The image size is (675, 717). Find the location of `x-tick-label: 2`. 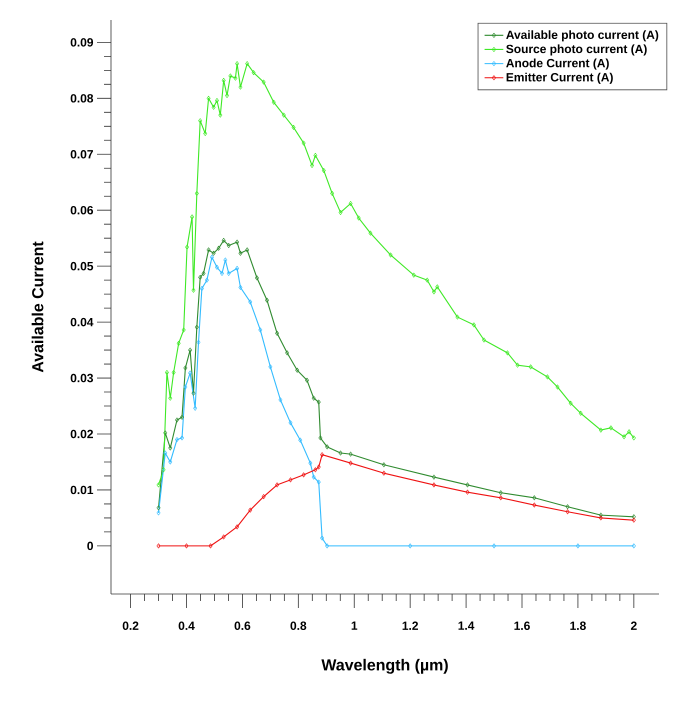

x-tick-label: 2 is located at coordinates (633, 626).